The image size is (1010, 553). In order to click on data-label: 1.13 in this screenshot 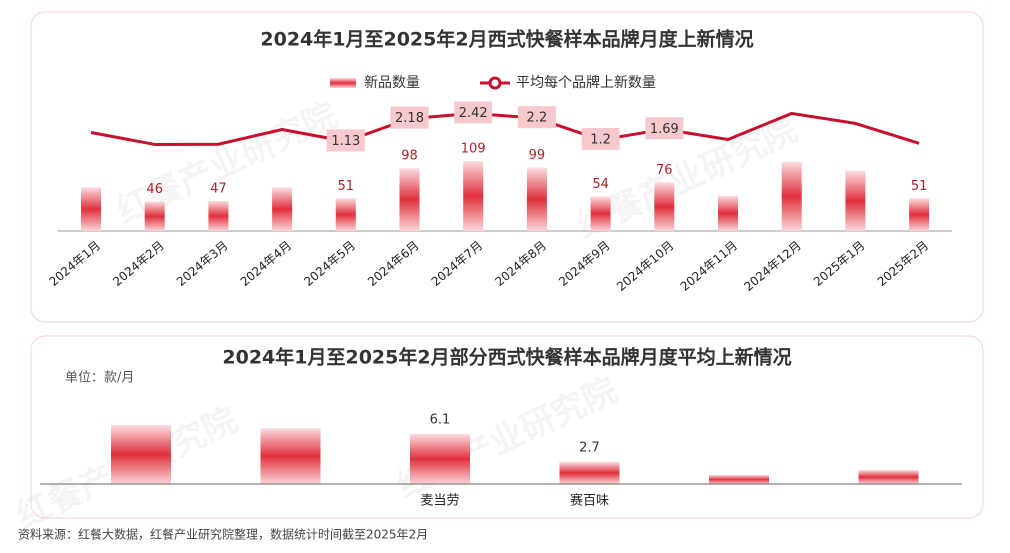, I will do `click(345, 141)`.